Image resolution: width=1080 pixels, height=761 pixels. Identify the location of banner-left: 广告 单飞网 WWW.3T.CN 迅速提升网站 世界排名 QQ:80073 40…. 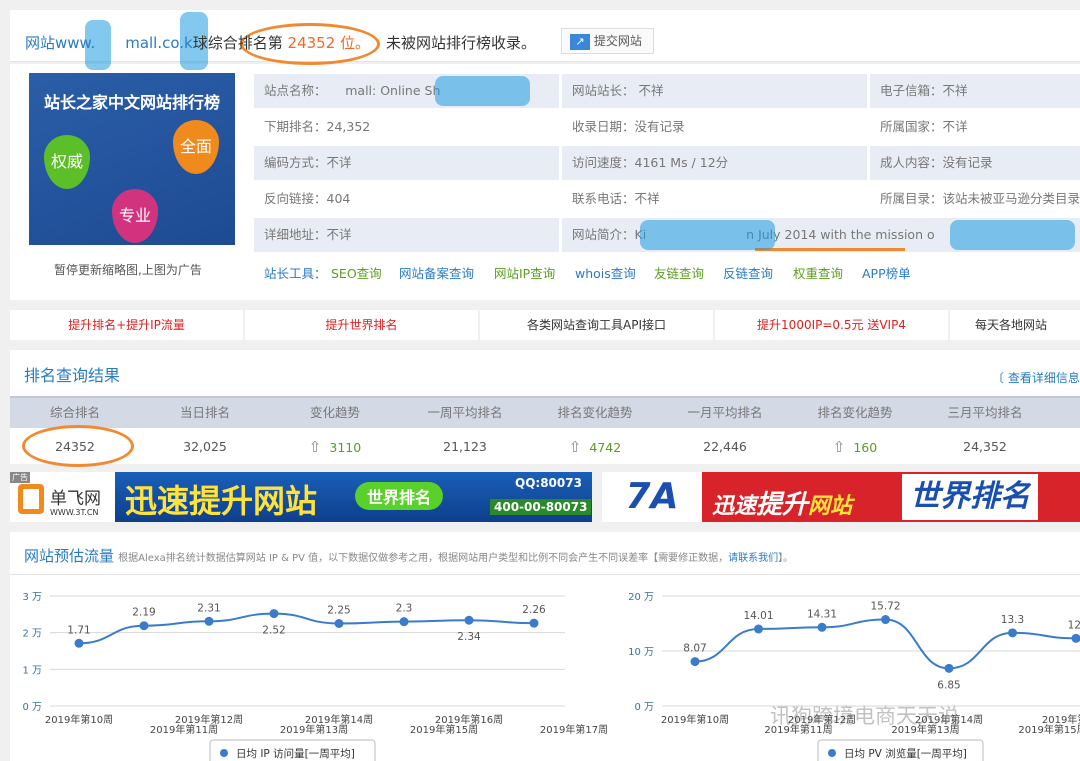
(301, 497).